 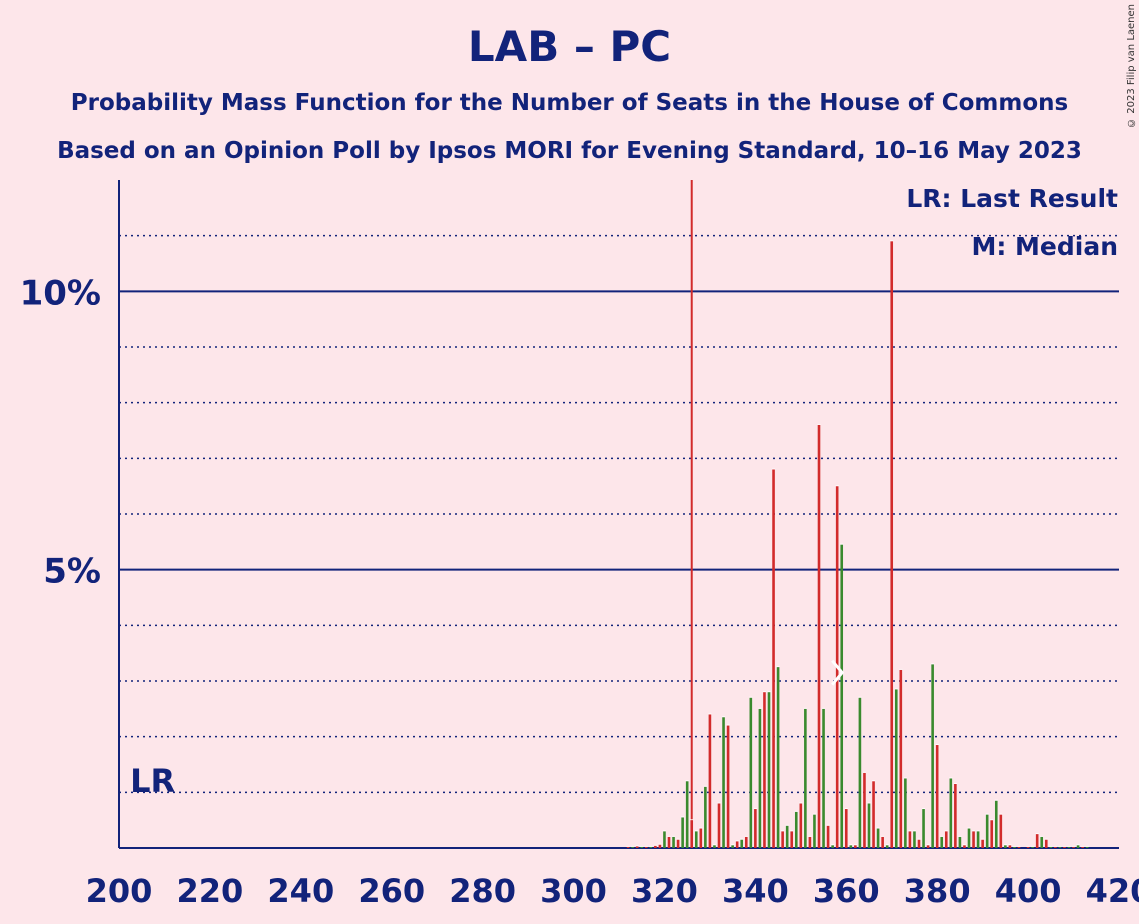 I want to click on legend-median: M: Median, so click(x=1044, y=246).